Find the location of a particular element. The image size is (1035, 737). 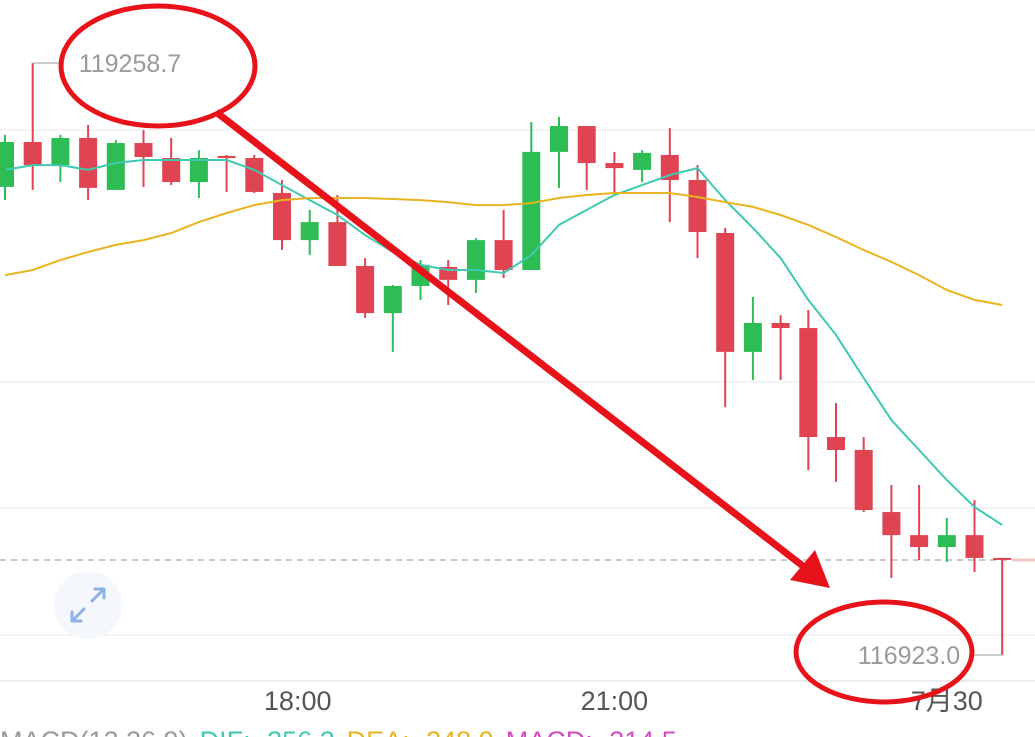

expand-button is located at coordinates (88, 605).